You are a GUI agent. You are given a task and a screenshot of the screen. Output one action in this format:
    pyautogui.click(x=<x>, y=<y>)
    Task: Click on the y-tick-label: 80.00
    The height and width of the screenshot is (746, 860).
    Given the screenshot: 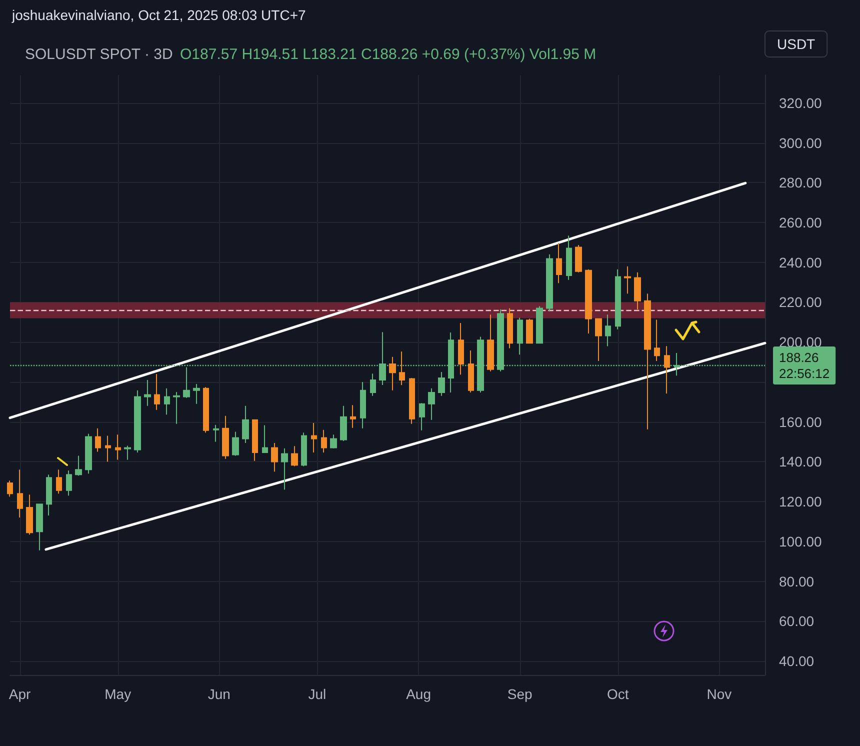 What is the action you would take?
    pyautogui.click(x=796, y=581)
    